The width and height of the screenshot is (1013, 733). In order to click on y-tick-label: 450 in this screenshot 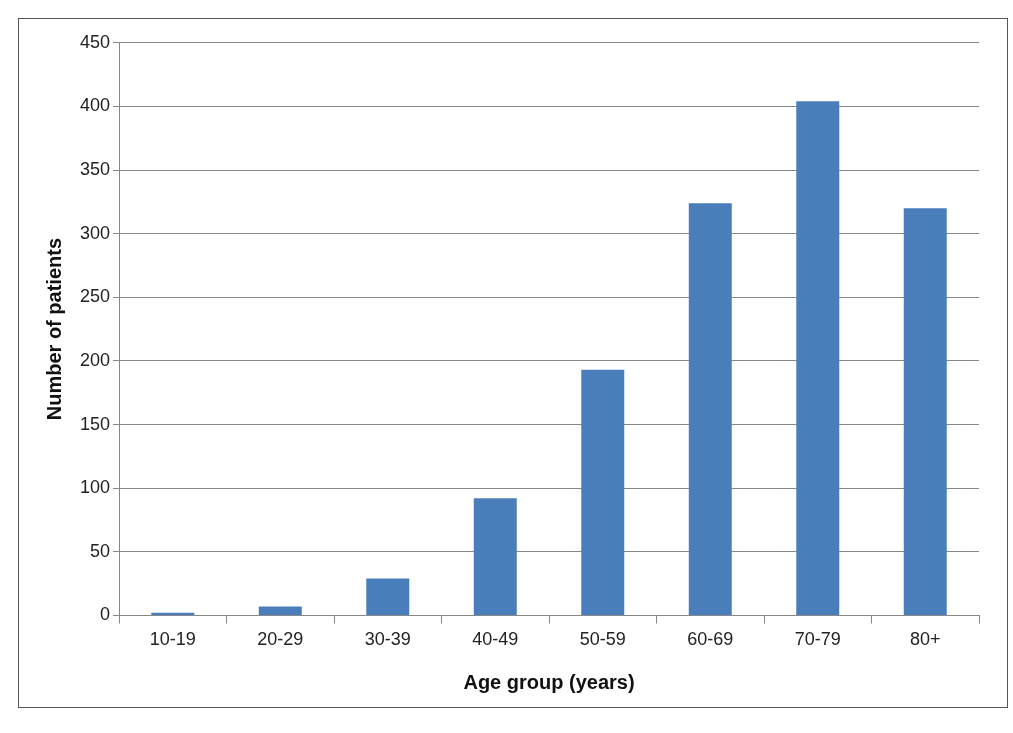, I will do `click(95, 41)`.